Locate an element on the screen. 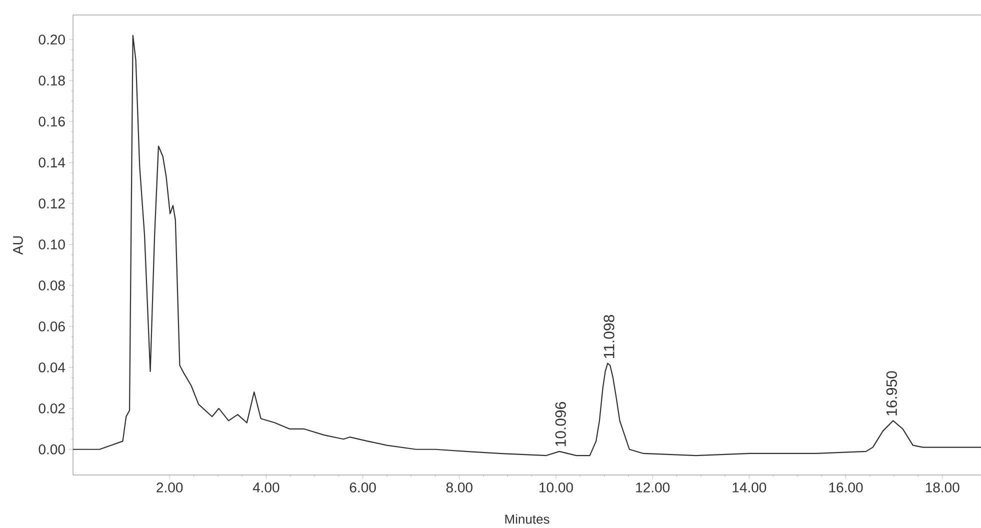  y-tick-label: 0.00 is located at coordinates (51, 449).